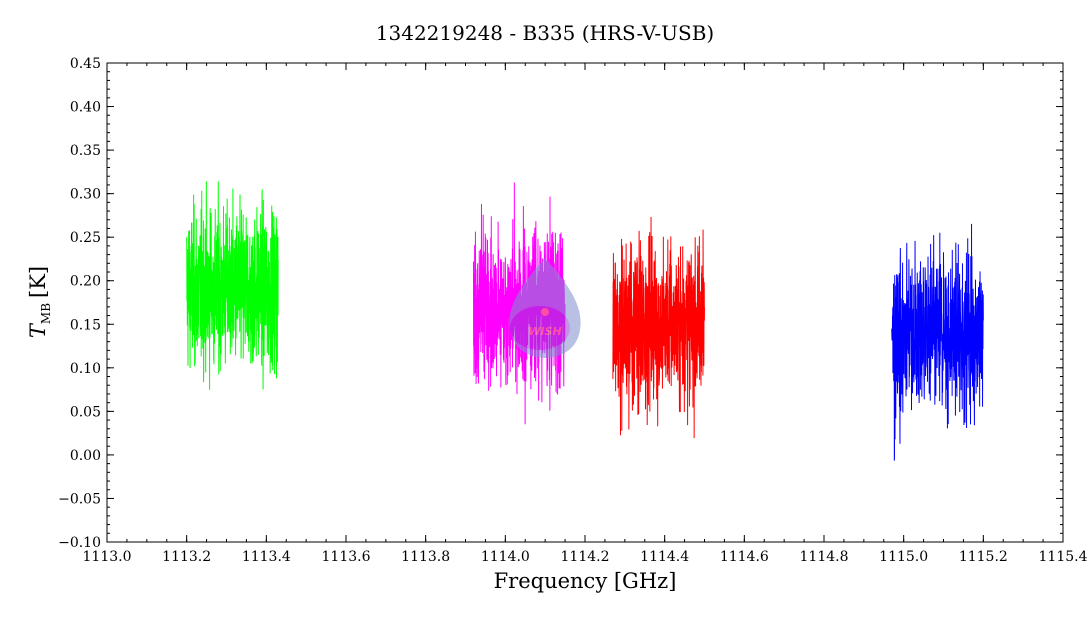  Describe the element at coordinates (545, 33) in the screenshot. I see `chart-title: 1342219248 - B335 (HRS-V-USB)` at that location.